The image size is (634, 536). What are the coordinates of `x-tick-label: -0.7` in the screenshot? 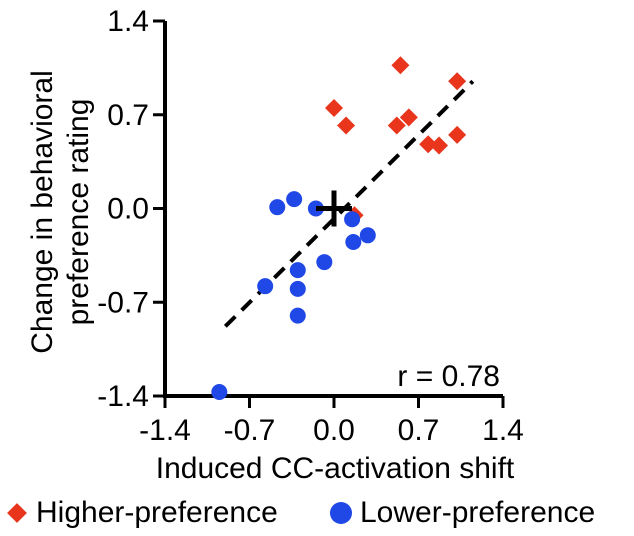 It's located at (250, 430).